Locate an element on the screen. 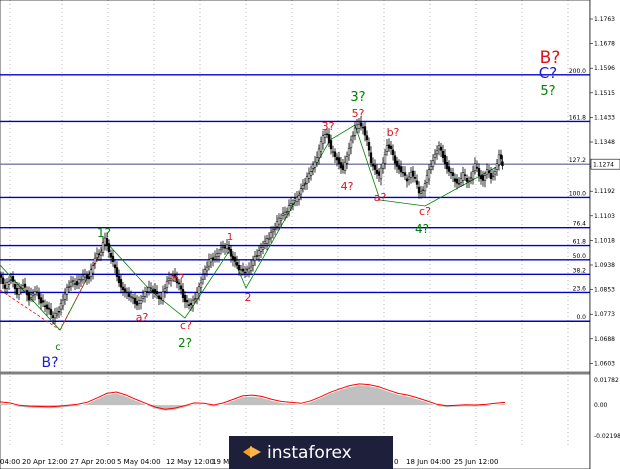 The width and height of the screenshot is (620, 469). wave-label: 2? is located at coordinates (185, 343).